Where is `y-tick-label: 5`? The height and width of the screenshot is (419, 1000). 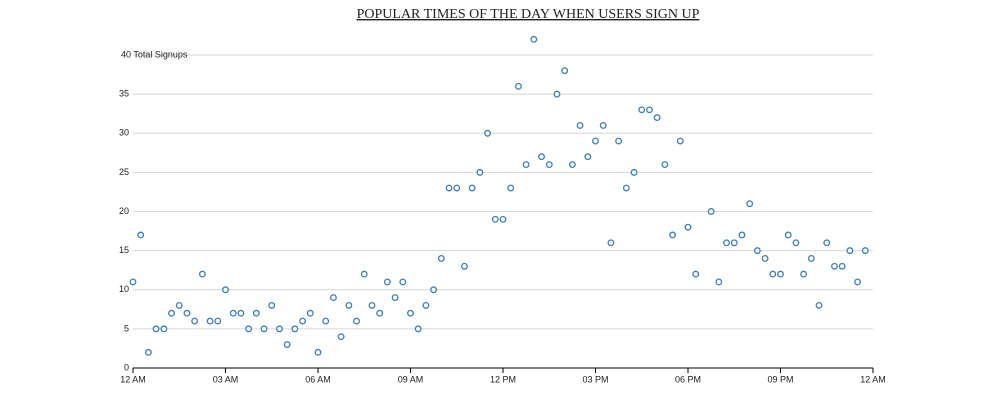 y-tick-label: 5 is located at coordinates (126, 328).